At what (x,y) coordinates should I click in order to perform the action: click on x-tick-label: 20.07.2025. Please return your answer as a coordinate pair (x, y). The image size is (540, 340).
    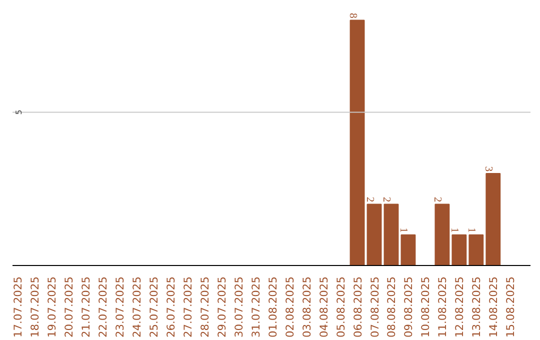
    Looking at the image, I should click on (69, 307).